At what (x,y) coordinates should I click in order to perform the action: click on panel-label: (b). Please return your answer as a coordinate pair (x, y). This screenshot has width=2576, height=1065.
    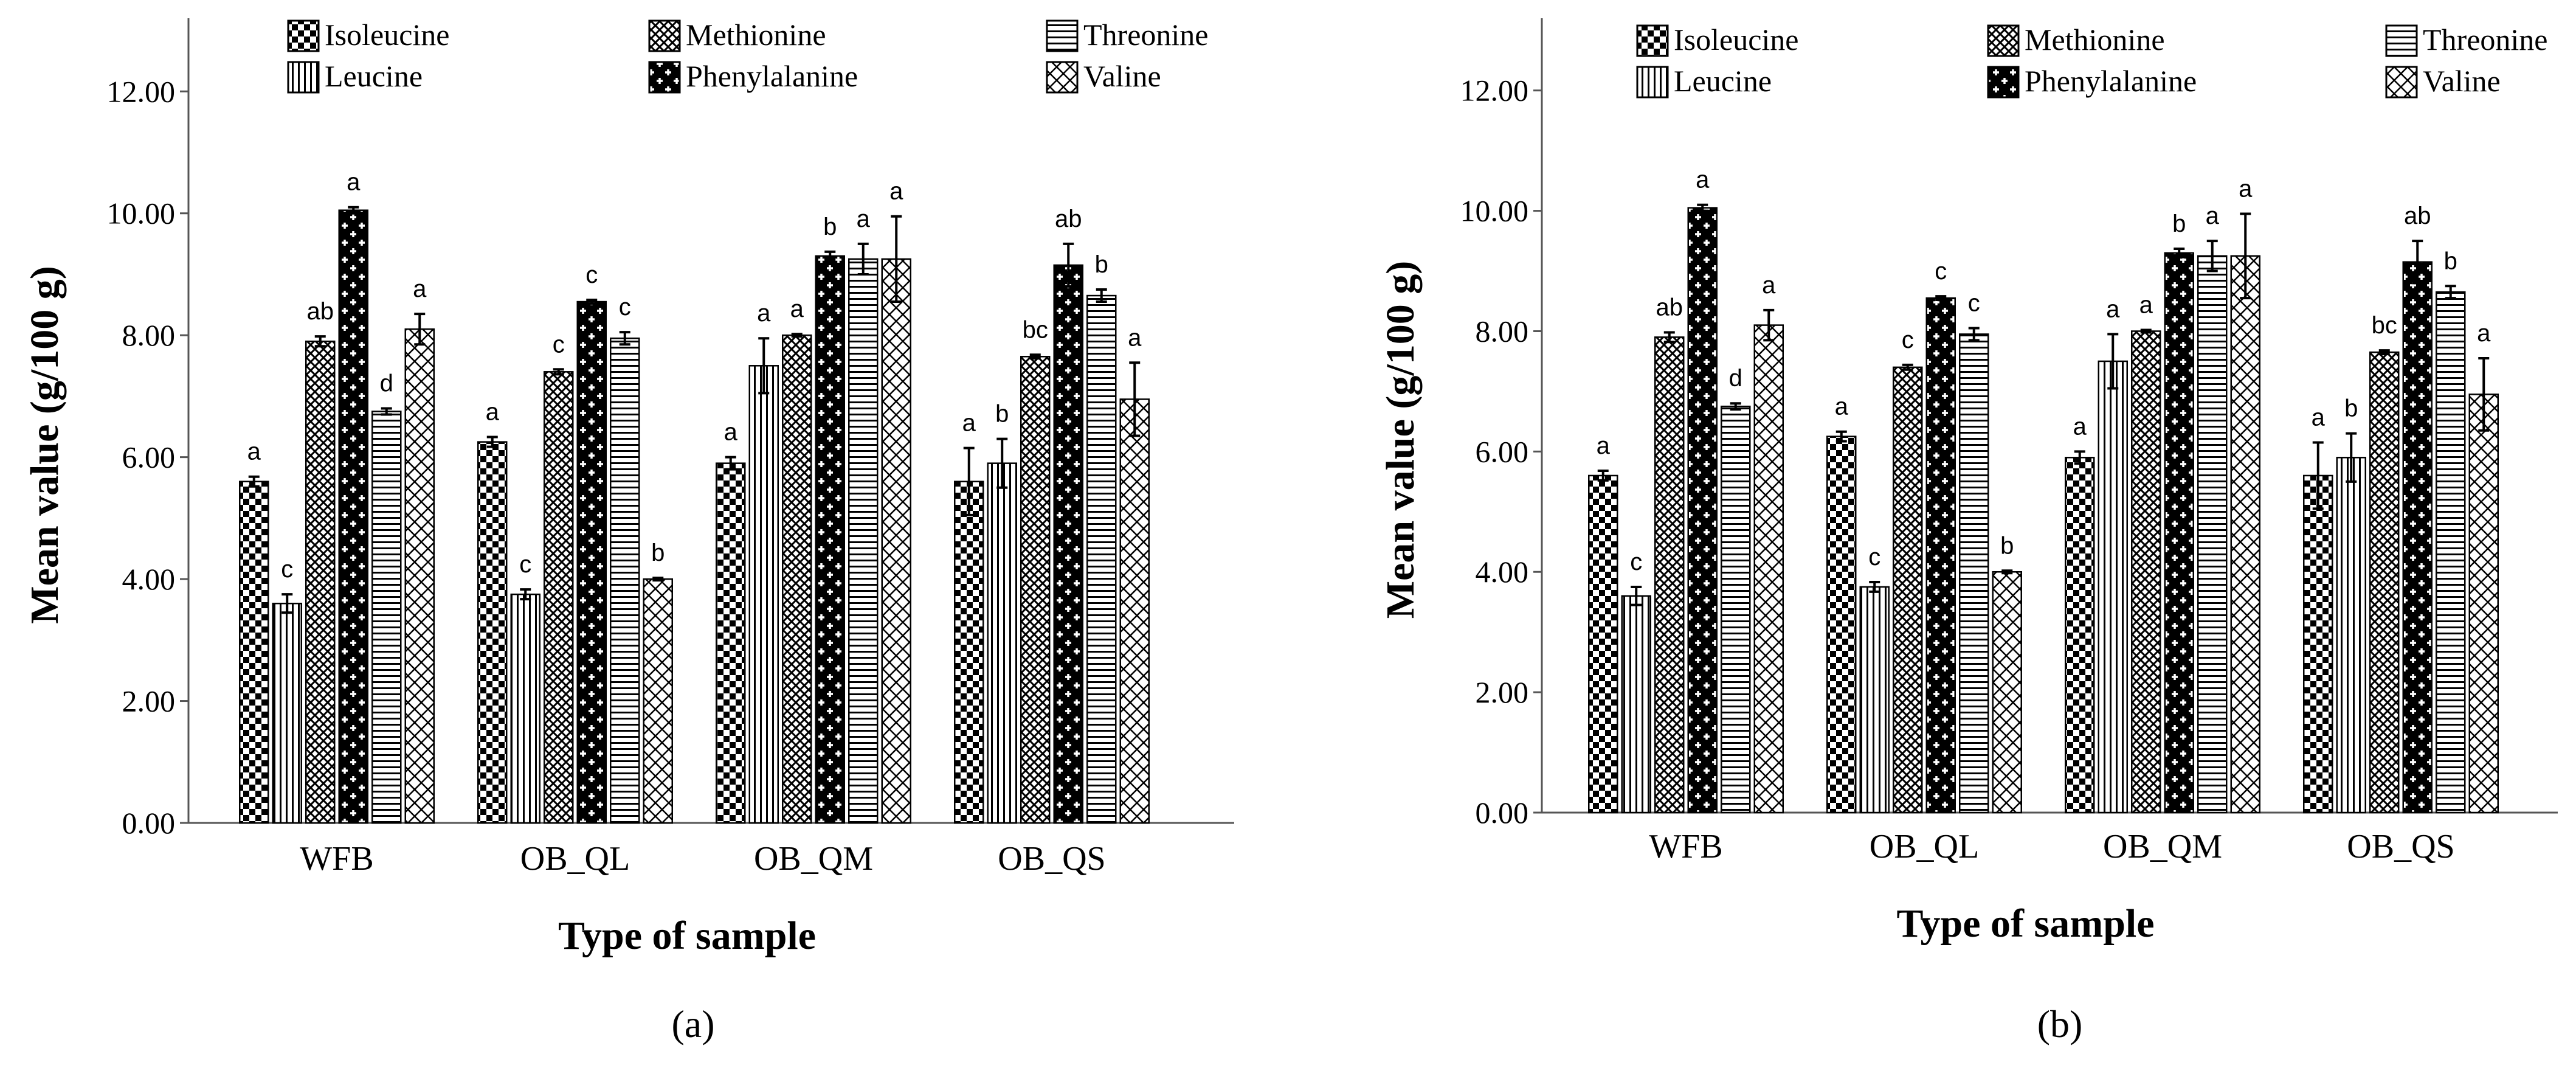
    Looking at the image, I should click on (2060, 1024).